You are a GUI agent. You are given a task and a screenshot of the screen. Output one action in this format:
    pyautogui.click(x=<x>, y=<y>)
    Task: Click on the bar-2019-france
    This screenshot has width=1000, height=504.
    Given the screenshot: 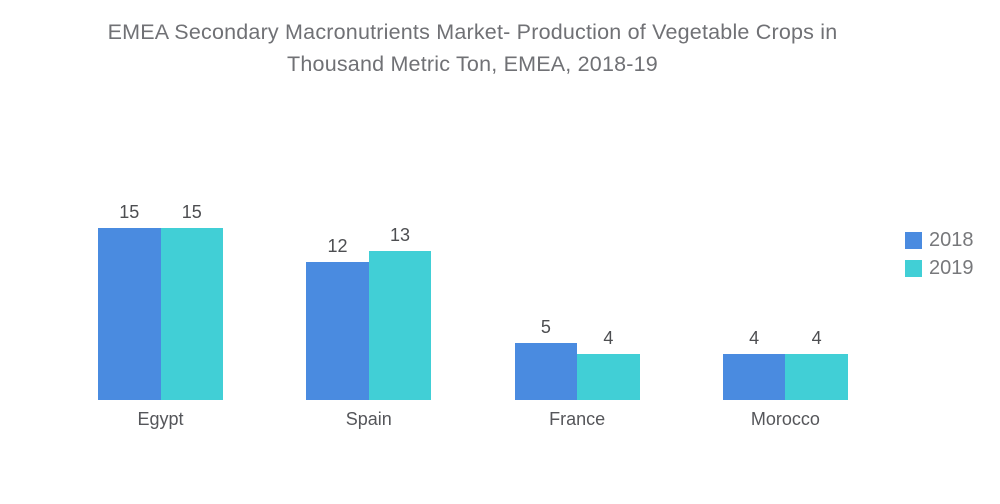 What is the action you would take?
    pyautogui.click(x=608, y=377)
    